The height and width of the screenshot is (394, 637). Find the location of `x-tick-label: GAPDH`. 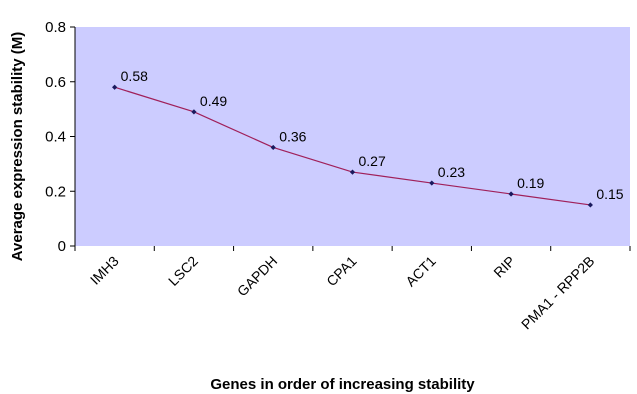

x-tick-label: GAPDH is located at coordinates (257, 276).